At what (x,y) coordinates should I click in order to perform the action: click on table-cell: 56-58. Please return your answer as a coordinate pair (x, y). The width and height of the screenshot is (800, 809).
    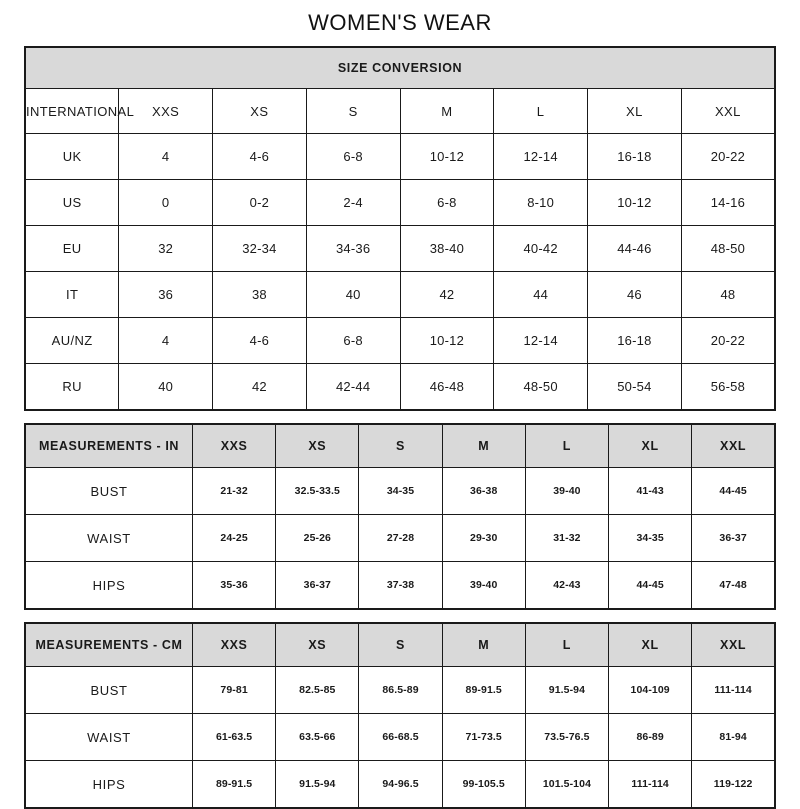
    Looking at the image, I should click on (728, 387).